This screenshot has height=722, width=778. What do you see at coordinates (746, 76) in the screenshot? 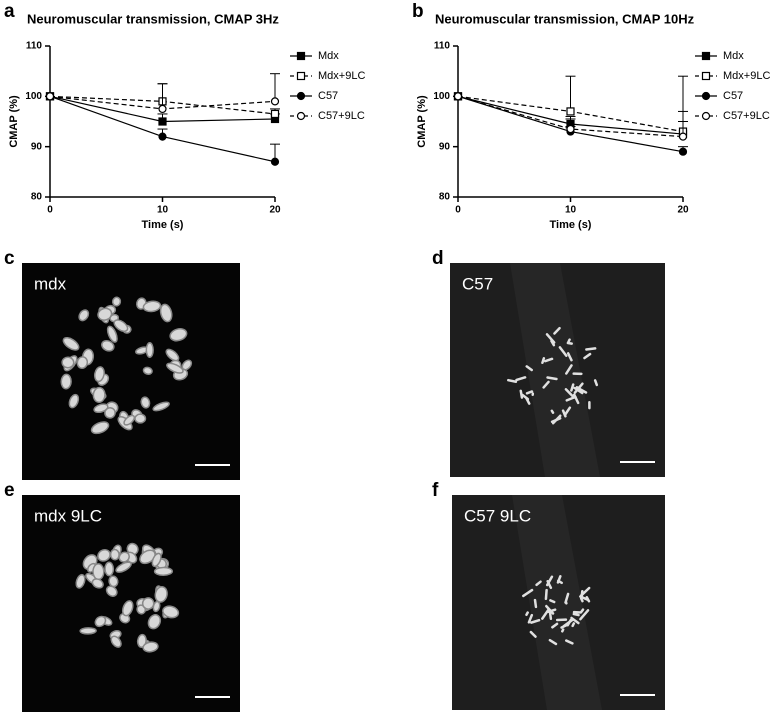
I see `legend-label: Mdx+9LC` at bounding box center [746, 76].